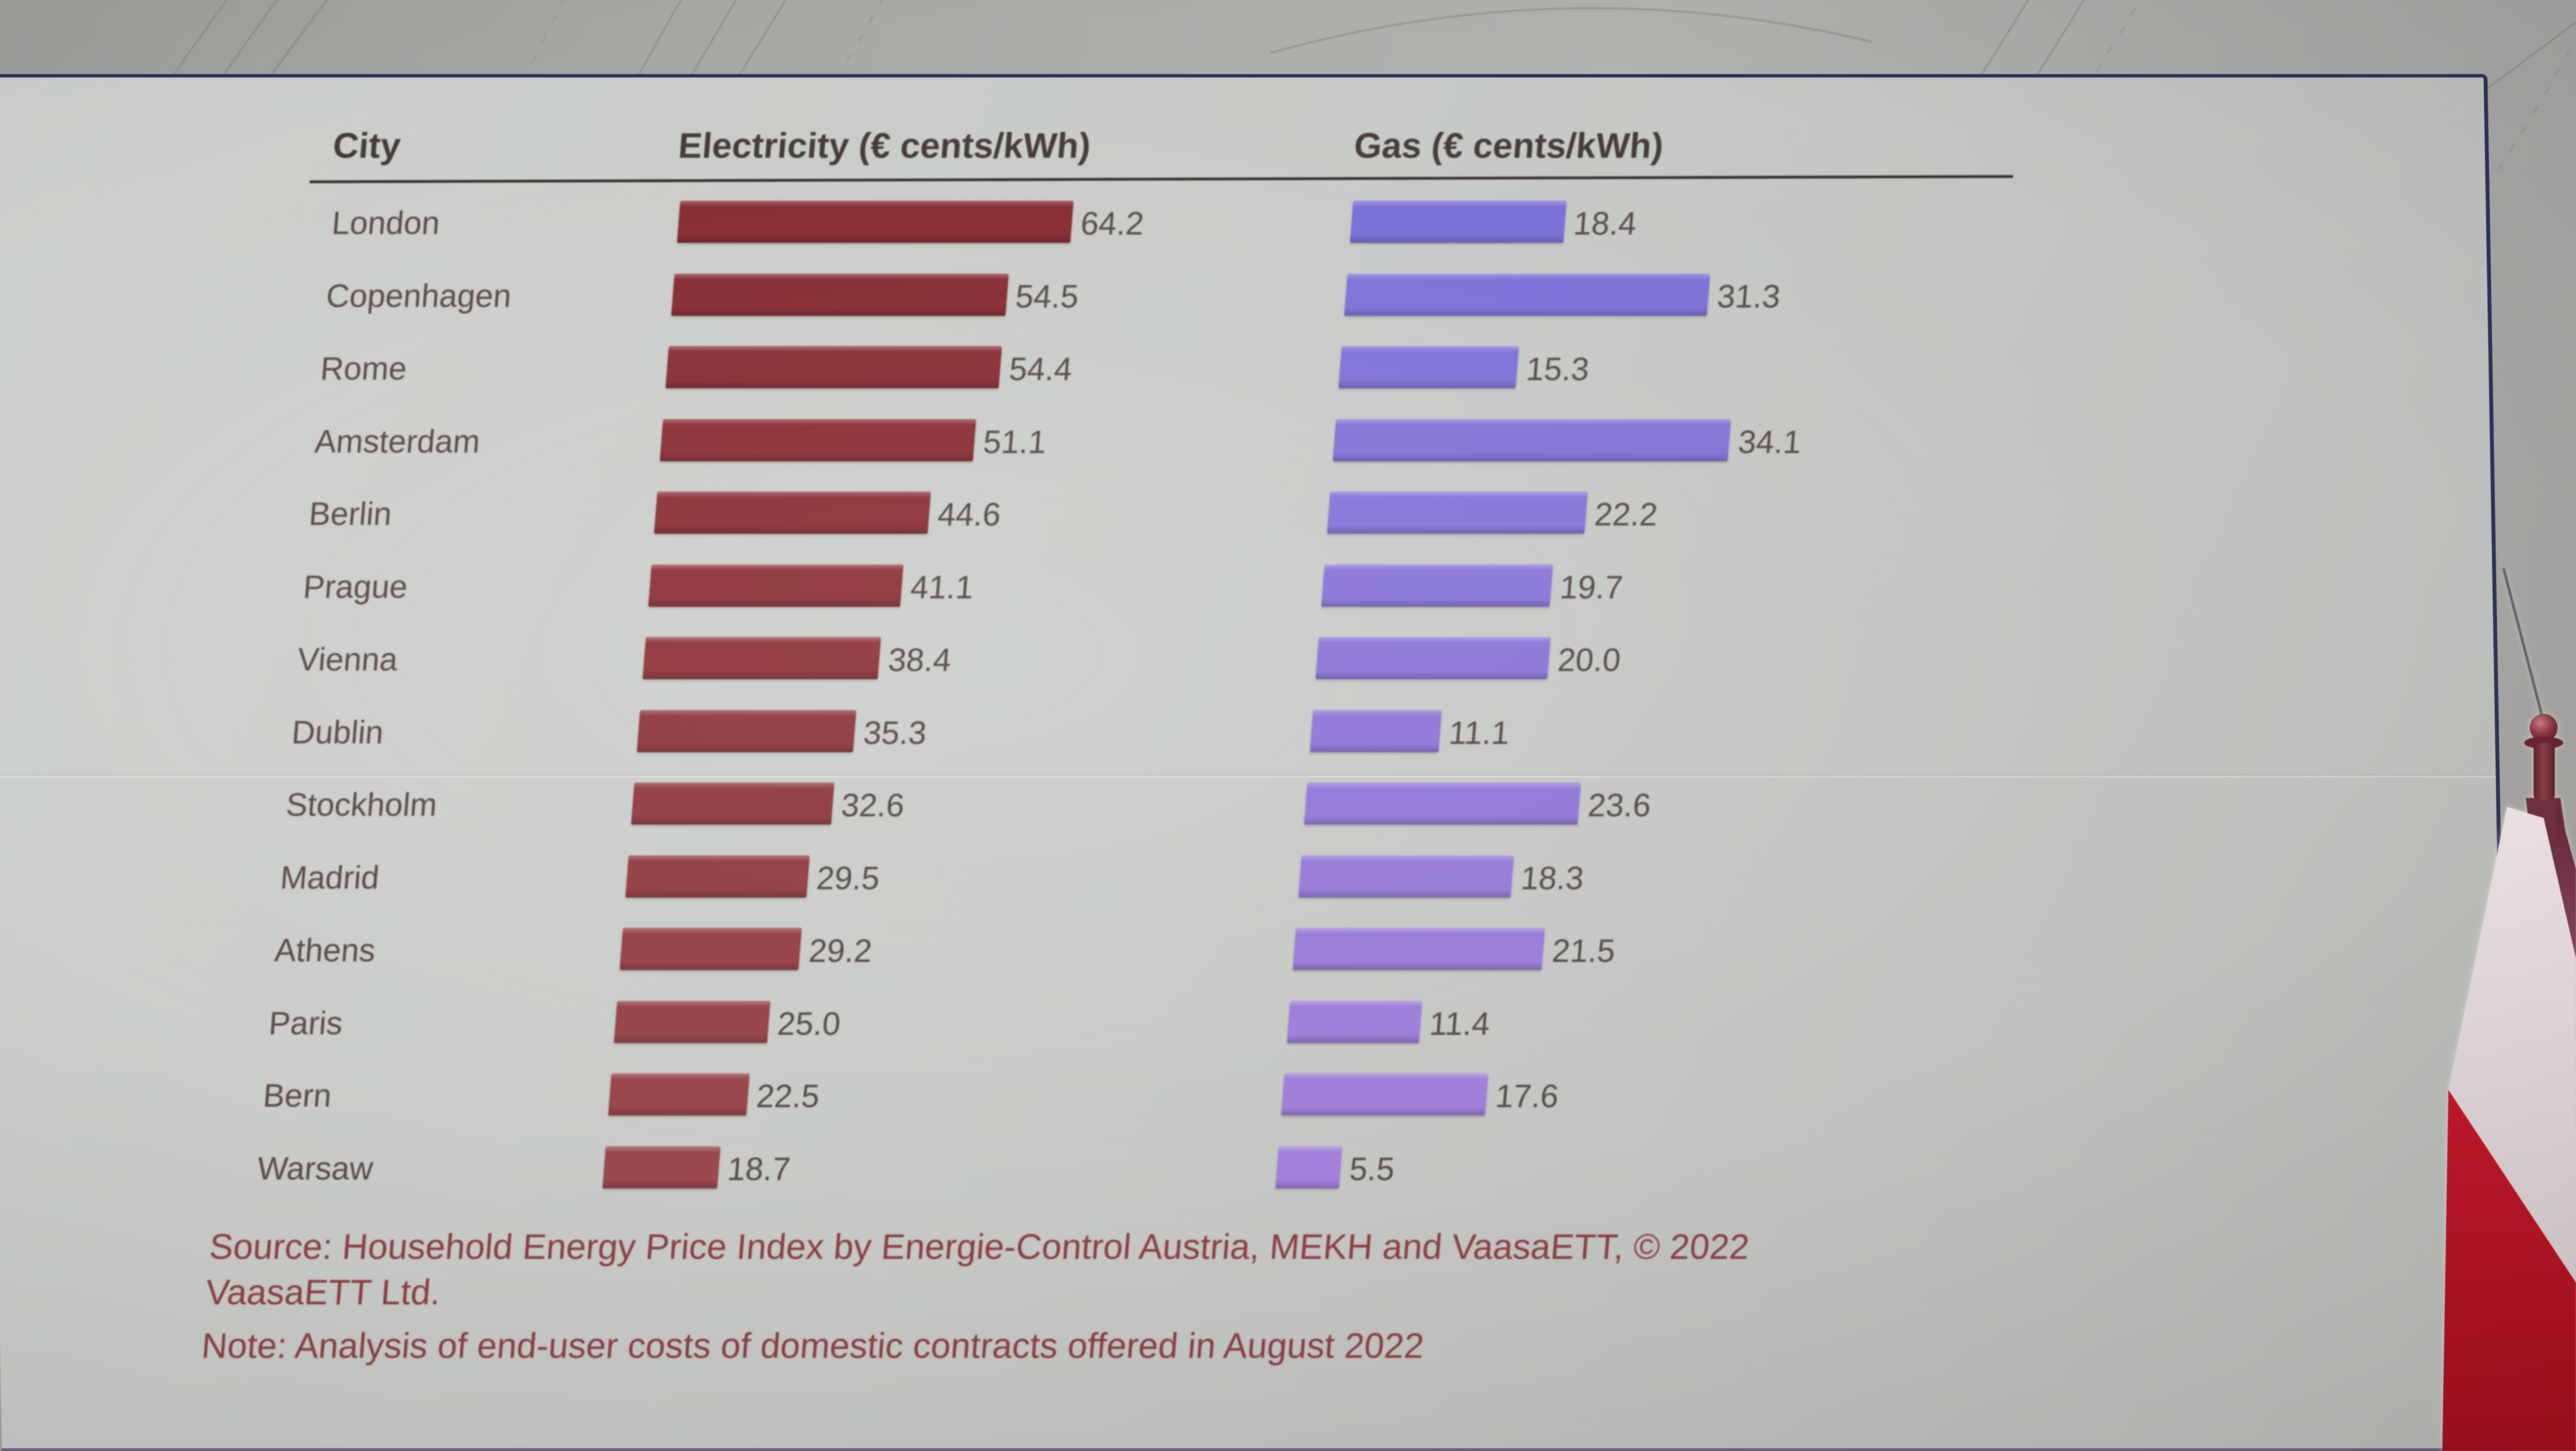 This screenshot has height=1451, width=2576. I want to click on gas-value-label: 11.1, so click(1479, 732).